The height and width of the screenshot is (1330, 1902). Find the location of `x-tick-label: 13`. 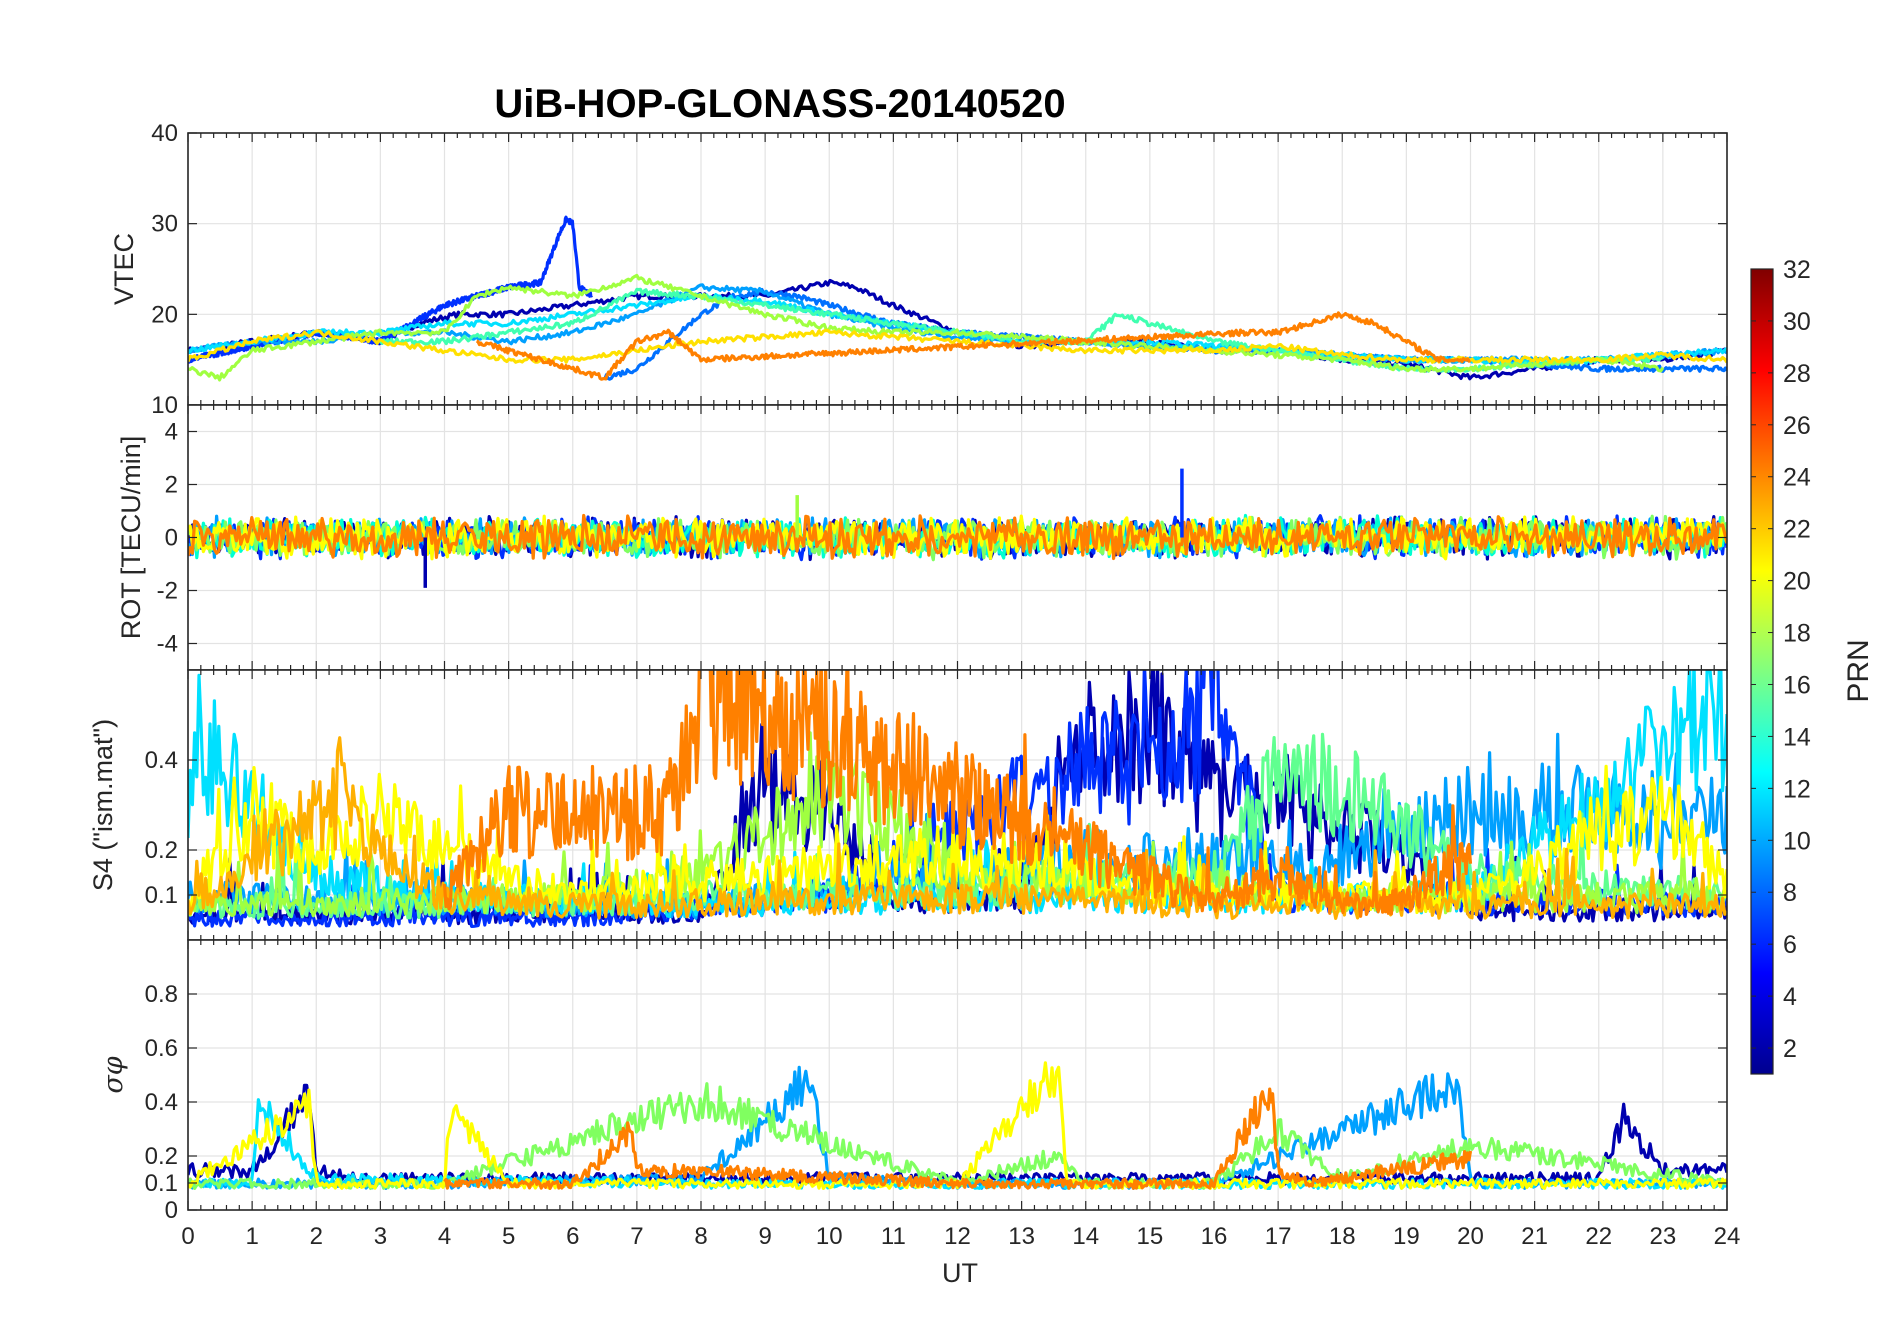

x-tick-label: 13 is located at coordinates (1021, 1236).